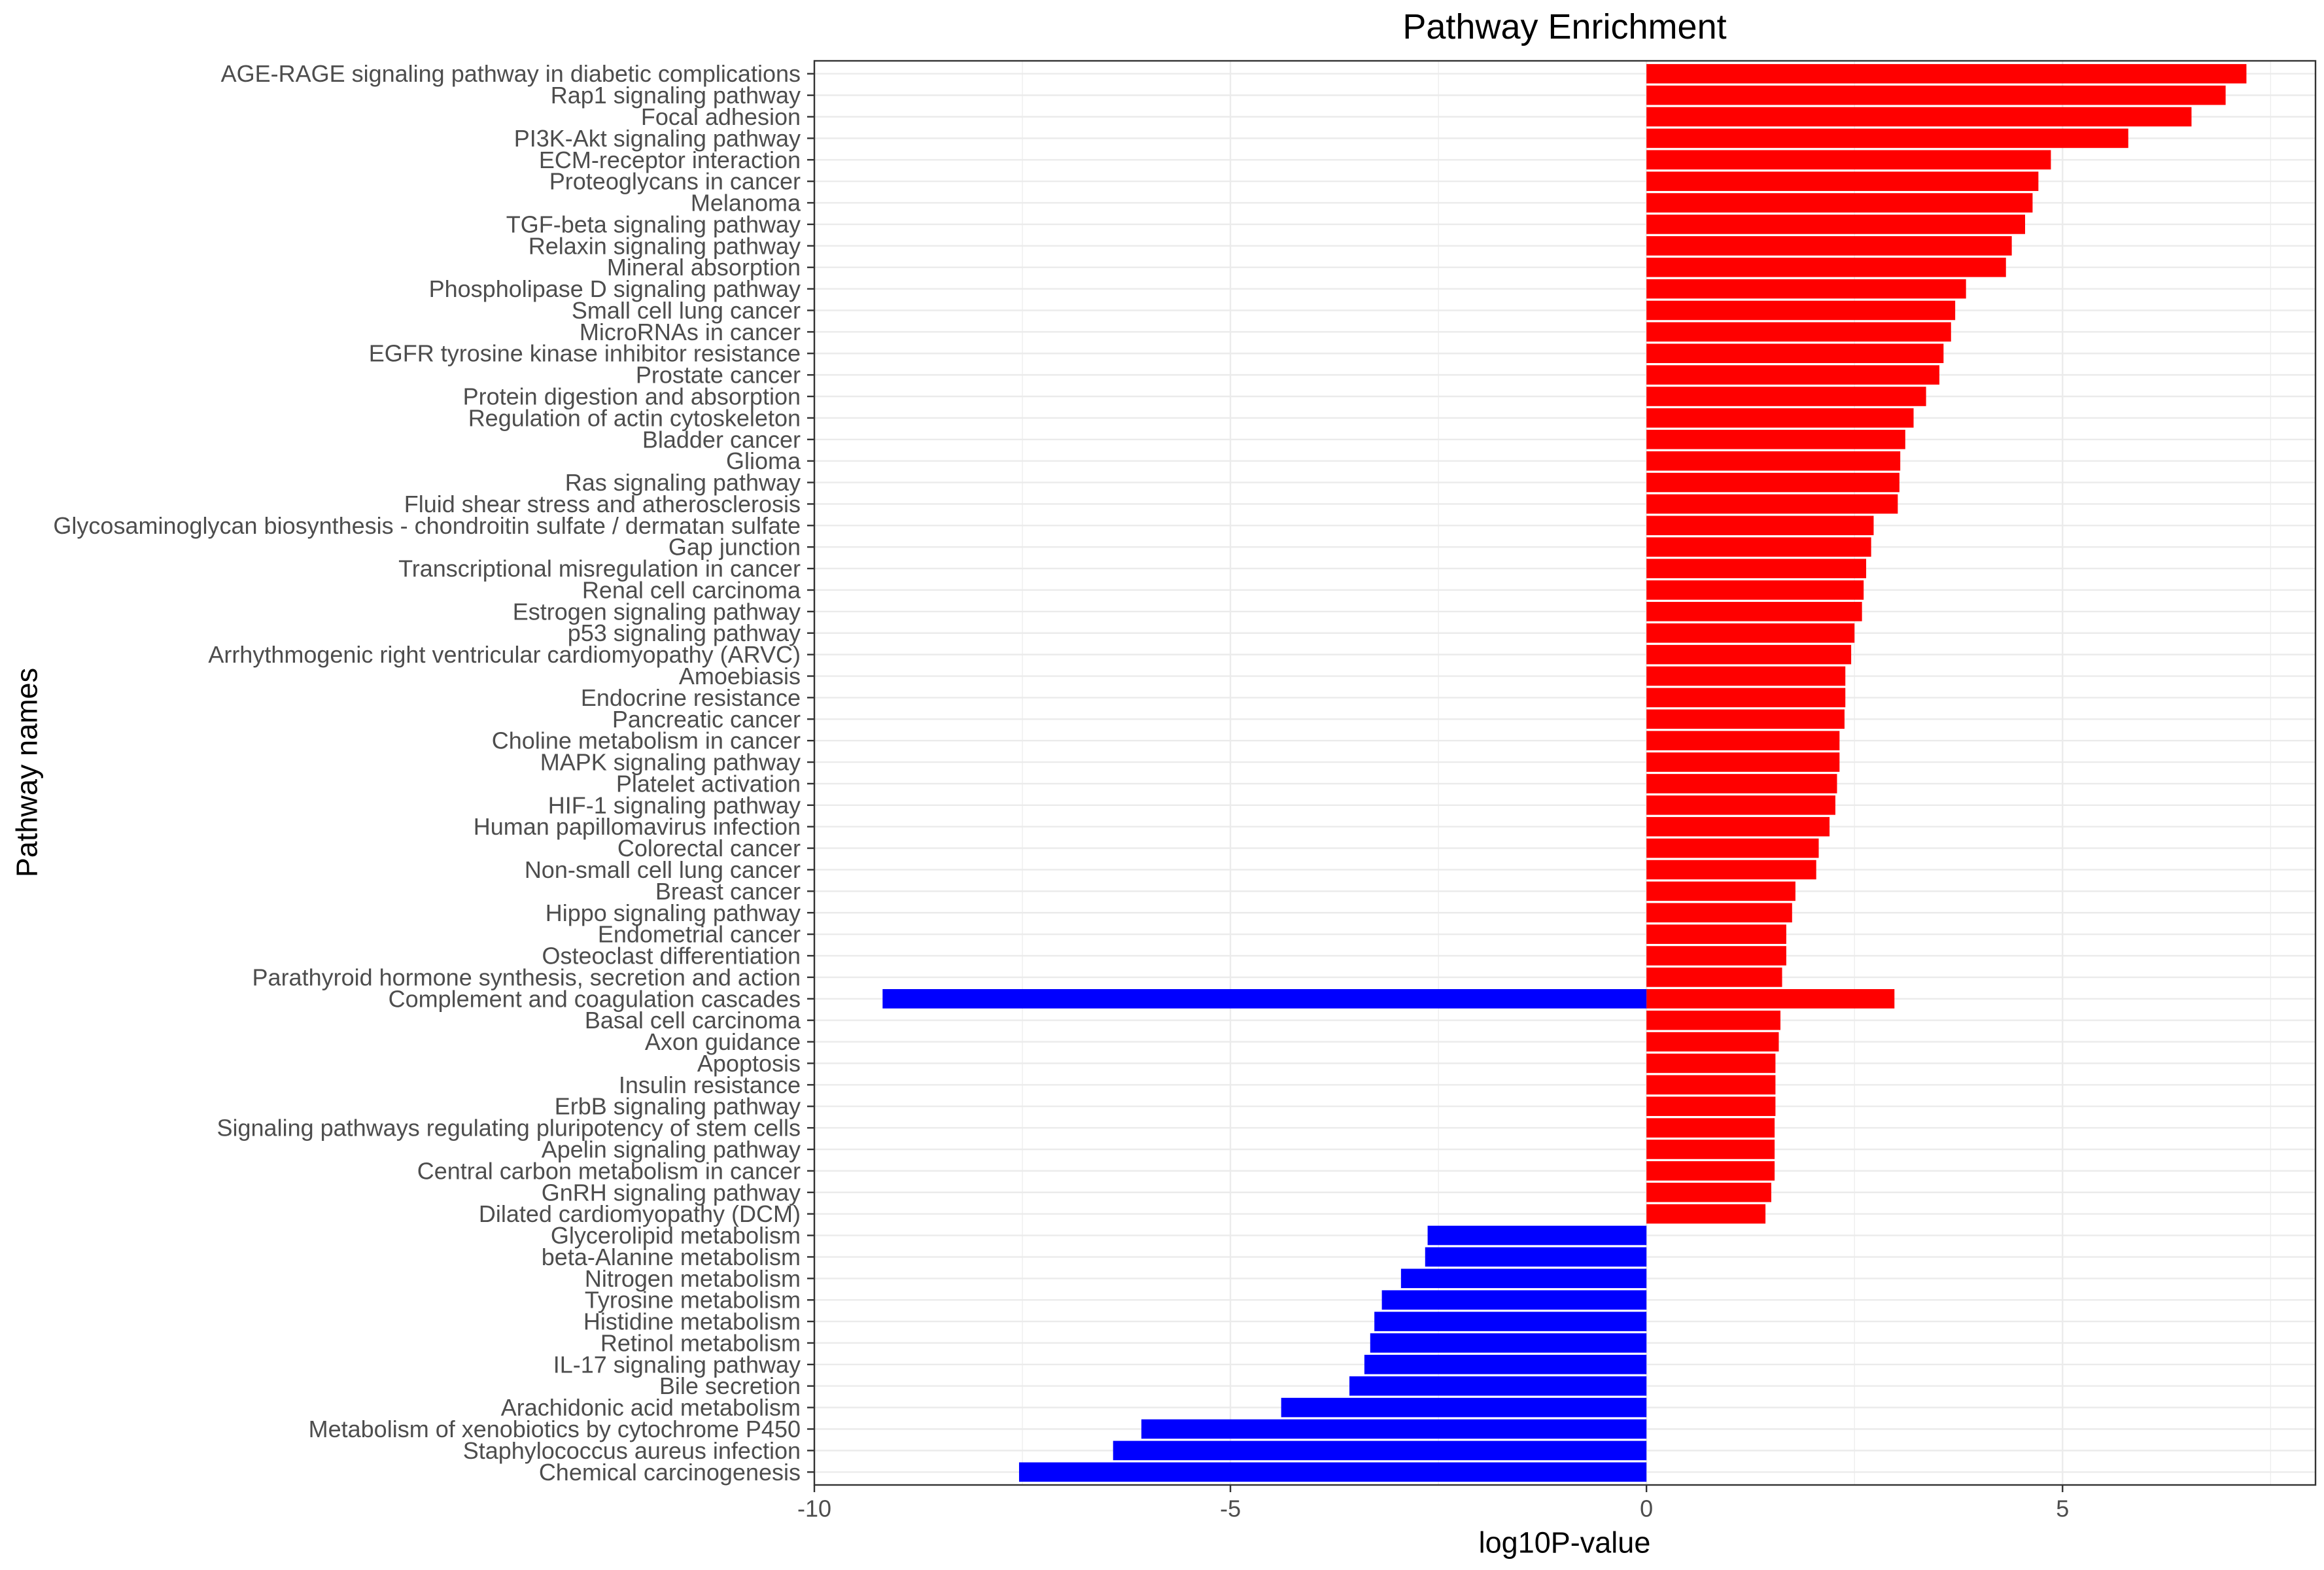 The height and width of the screenshot is (1570, 2324). Describe the element at coordinates (1564, 27) in the screenshot. I see `chart-title: Pathway Enrichment` at that location.